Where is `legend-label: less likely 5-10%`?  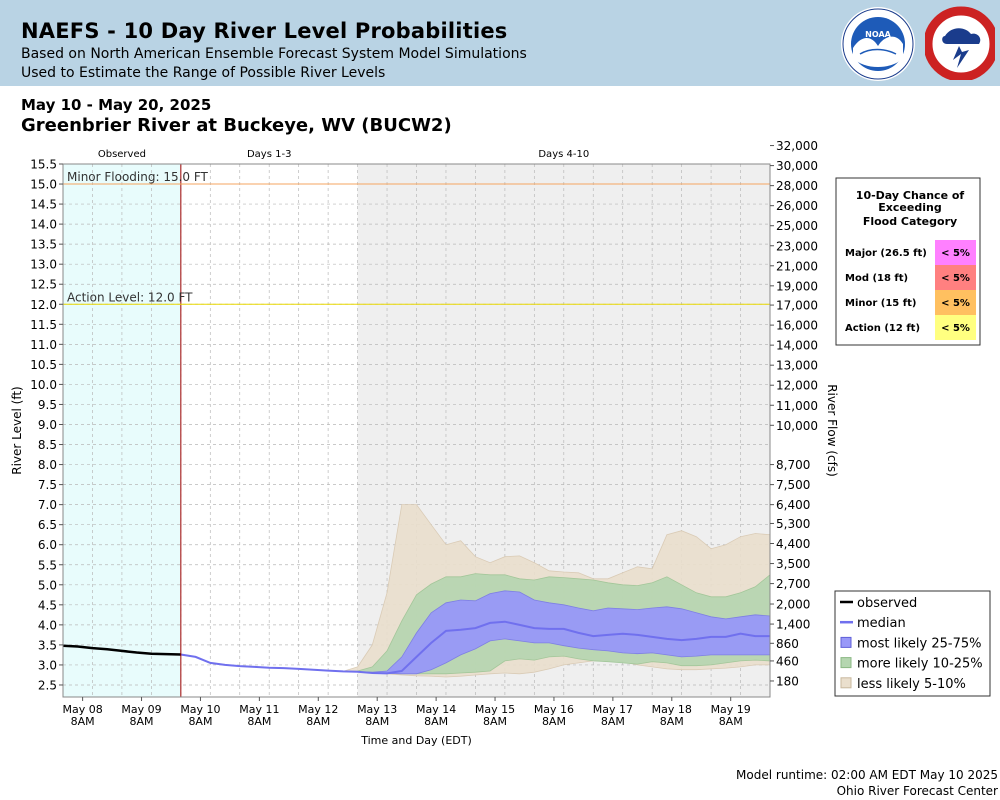
legend-label: less likely 5-10% is located at coordinates (911, 684).